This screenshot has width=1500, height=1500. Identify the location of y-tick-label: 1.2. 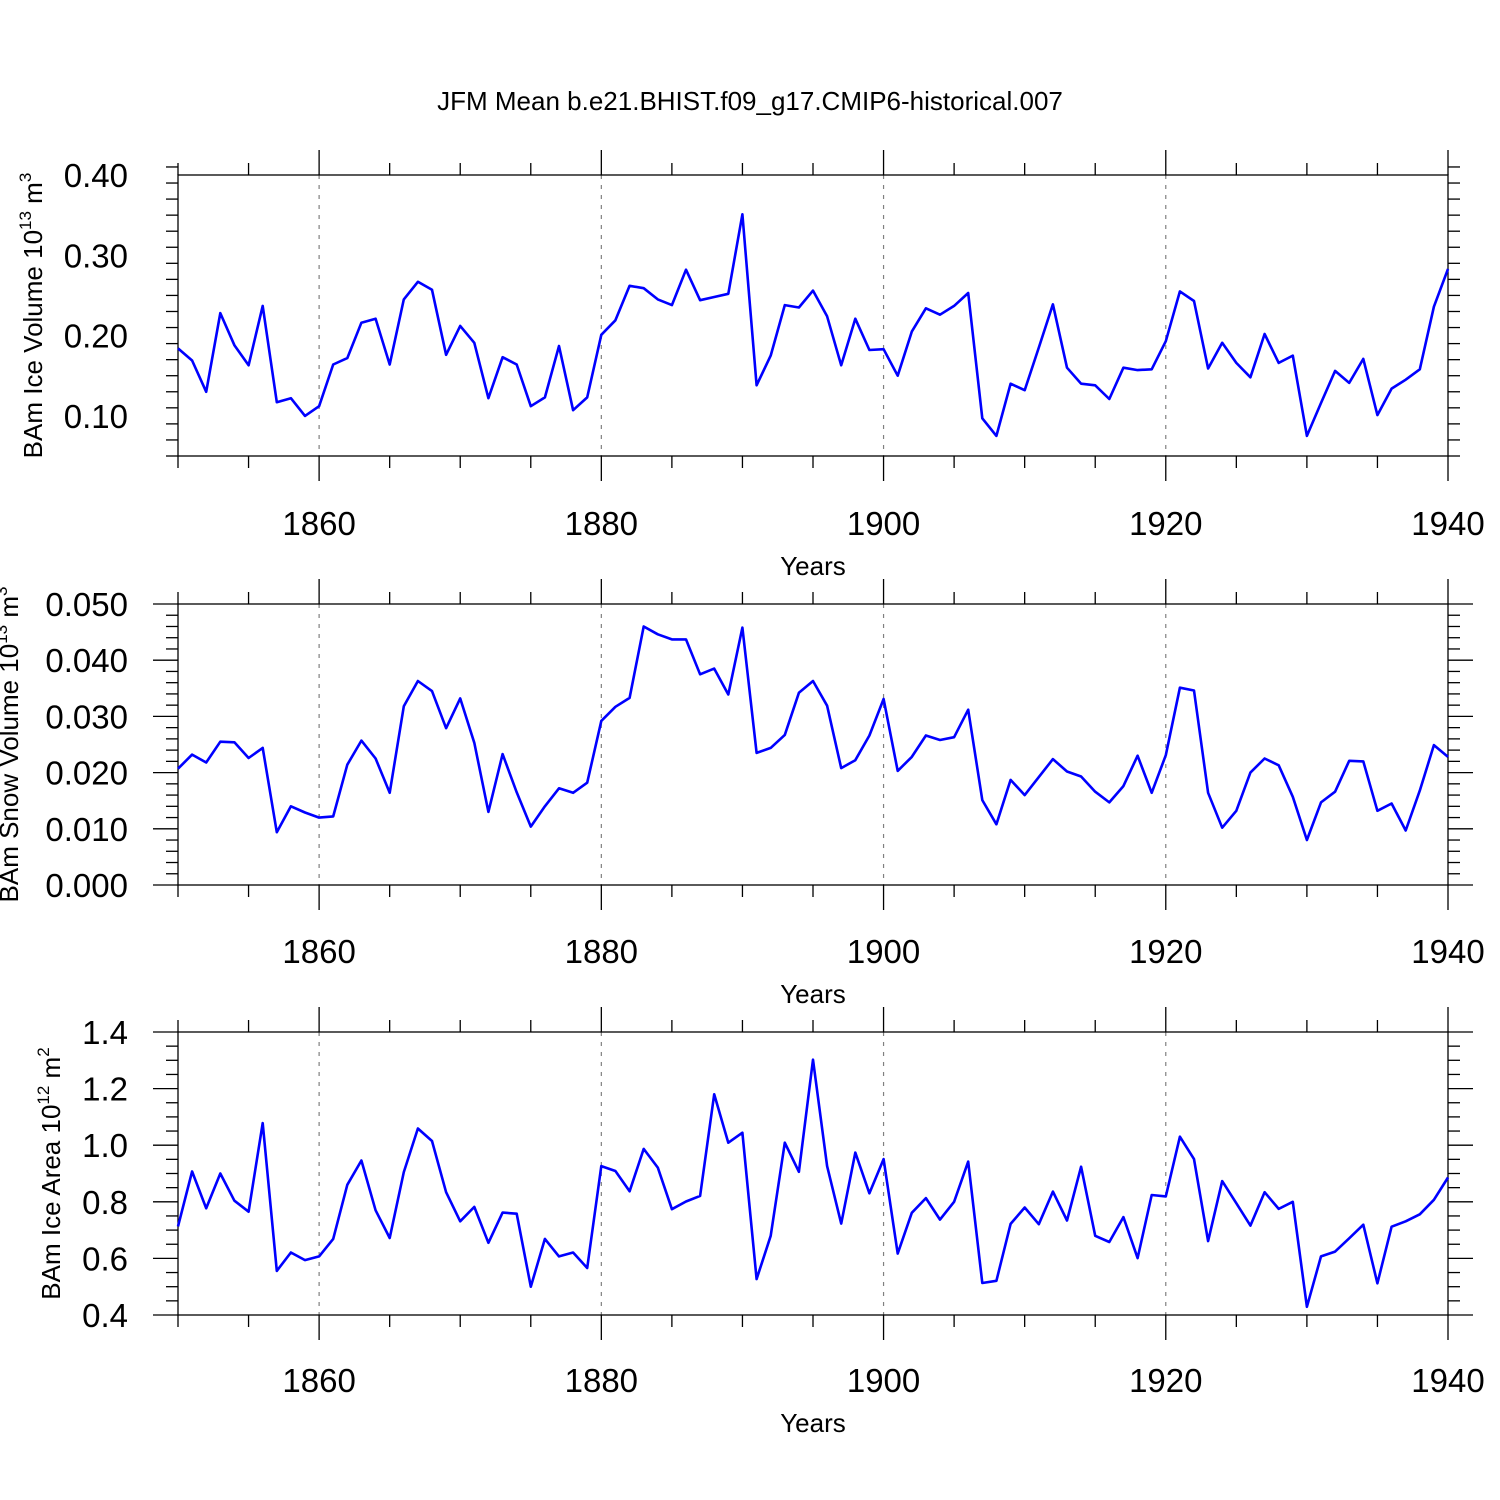
(105, 1089).